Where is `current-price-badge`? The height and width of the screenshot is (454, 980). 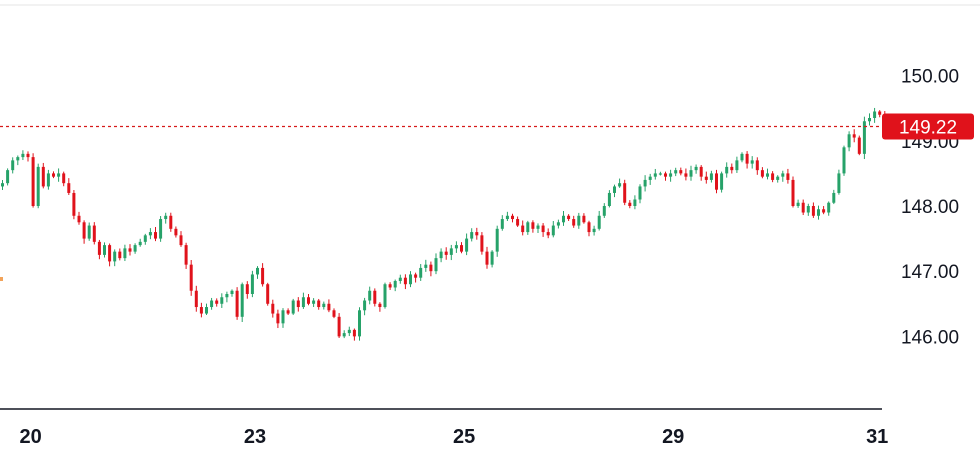
current-price-badge is located at coordinates (928, 126).